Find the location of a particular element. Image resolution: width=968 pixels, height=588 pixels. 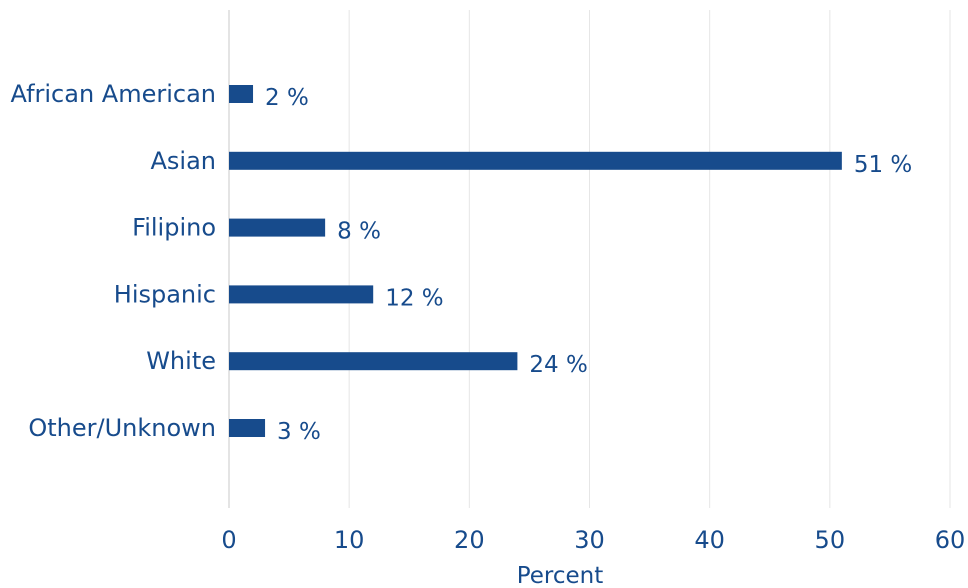

bar-white is located at coordinates (373, 361).